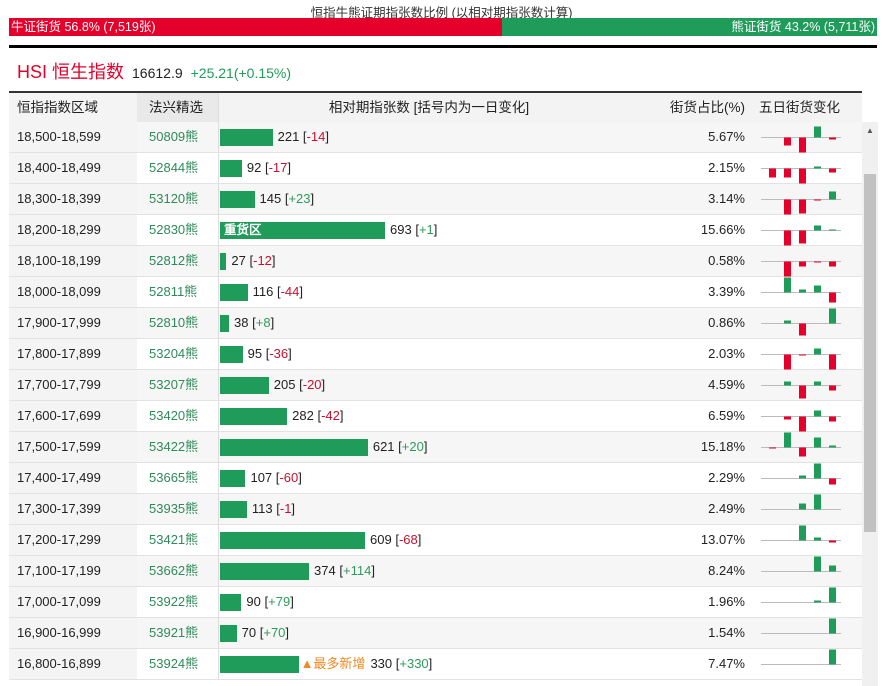  I want to click on table-row: 18,300-18,399 53120熊 145 [+23] 3.14%, so click(435, 199).